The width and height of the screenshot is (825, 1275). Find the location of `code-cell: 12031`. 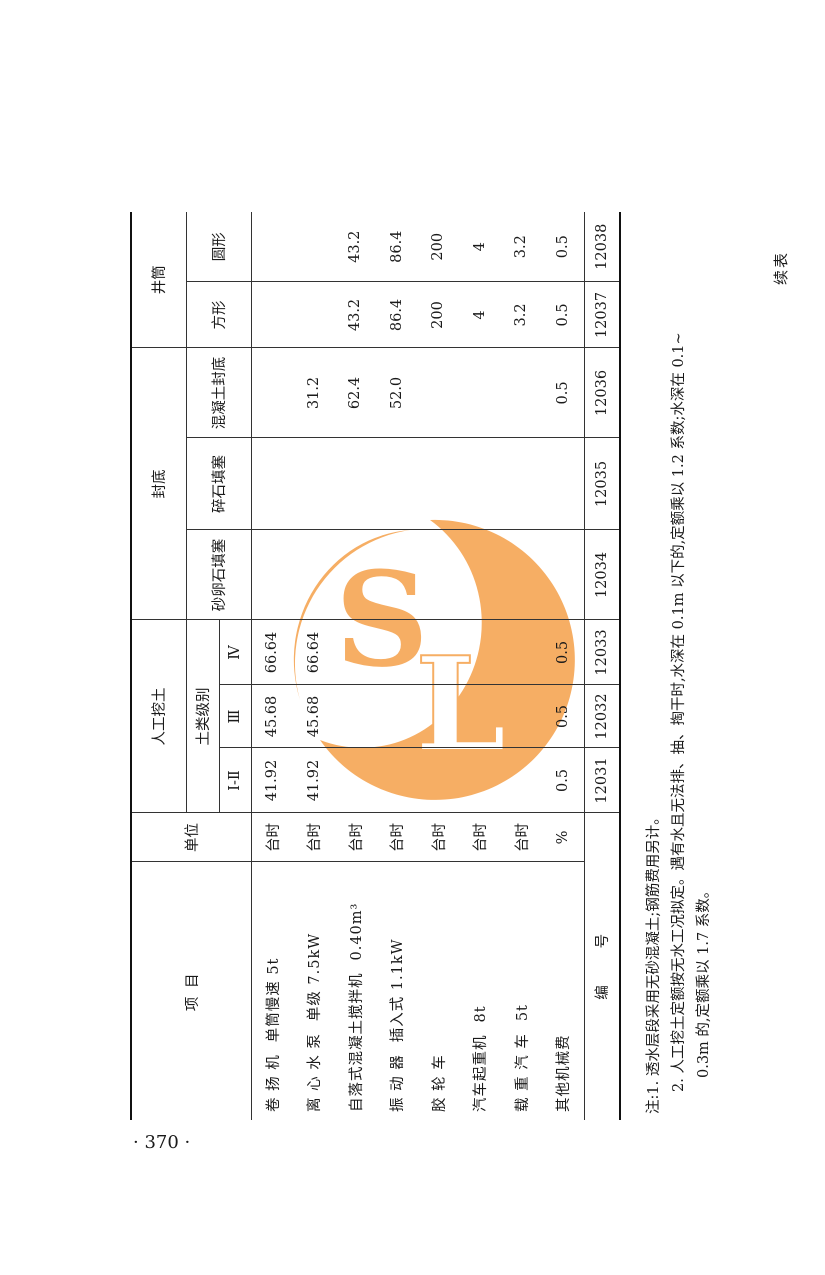

code-cell: 12031 is located at coordinates (602, 780).